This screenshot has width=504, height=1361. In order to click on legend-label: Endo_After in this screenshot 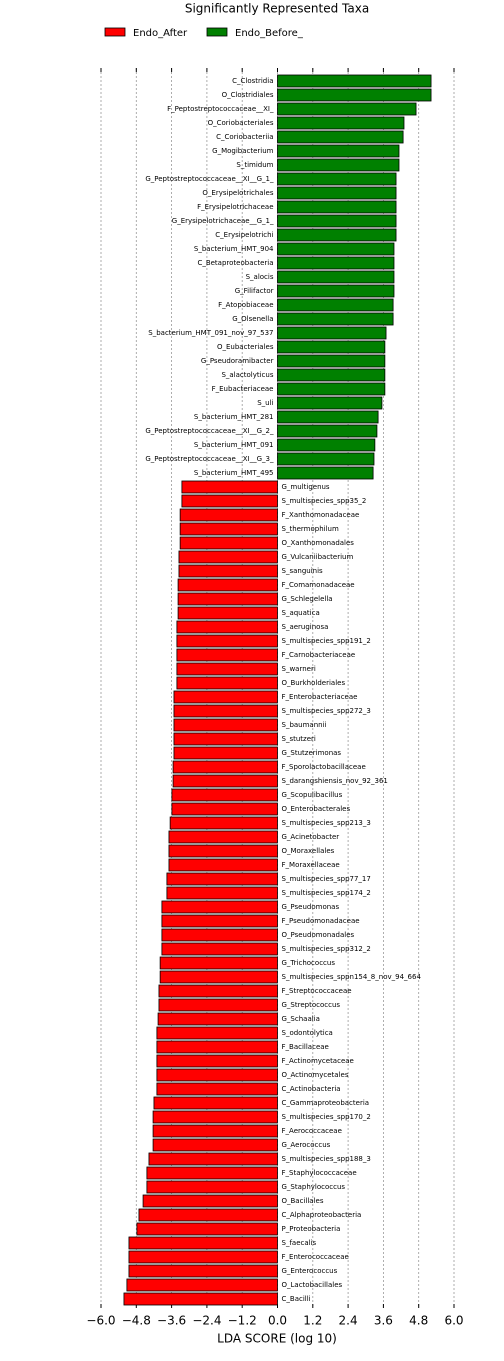, I will do `click(160, 33)`.